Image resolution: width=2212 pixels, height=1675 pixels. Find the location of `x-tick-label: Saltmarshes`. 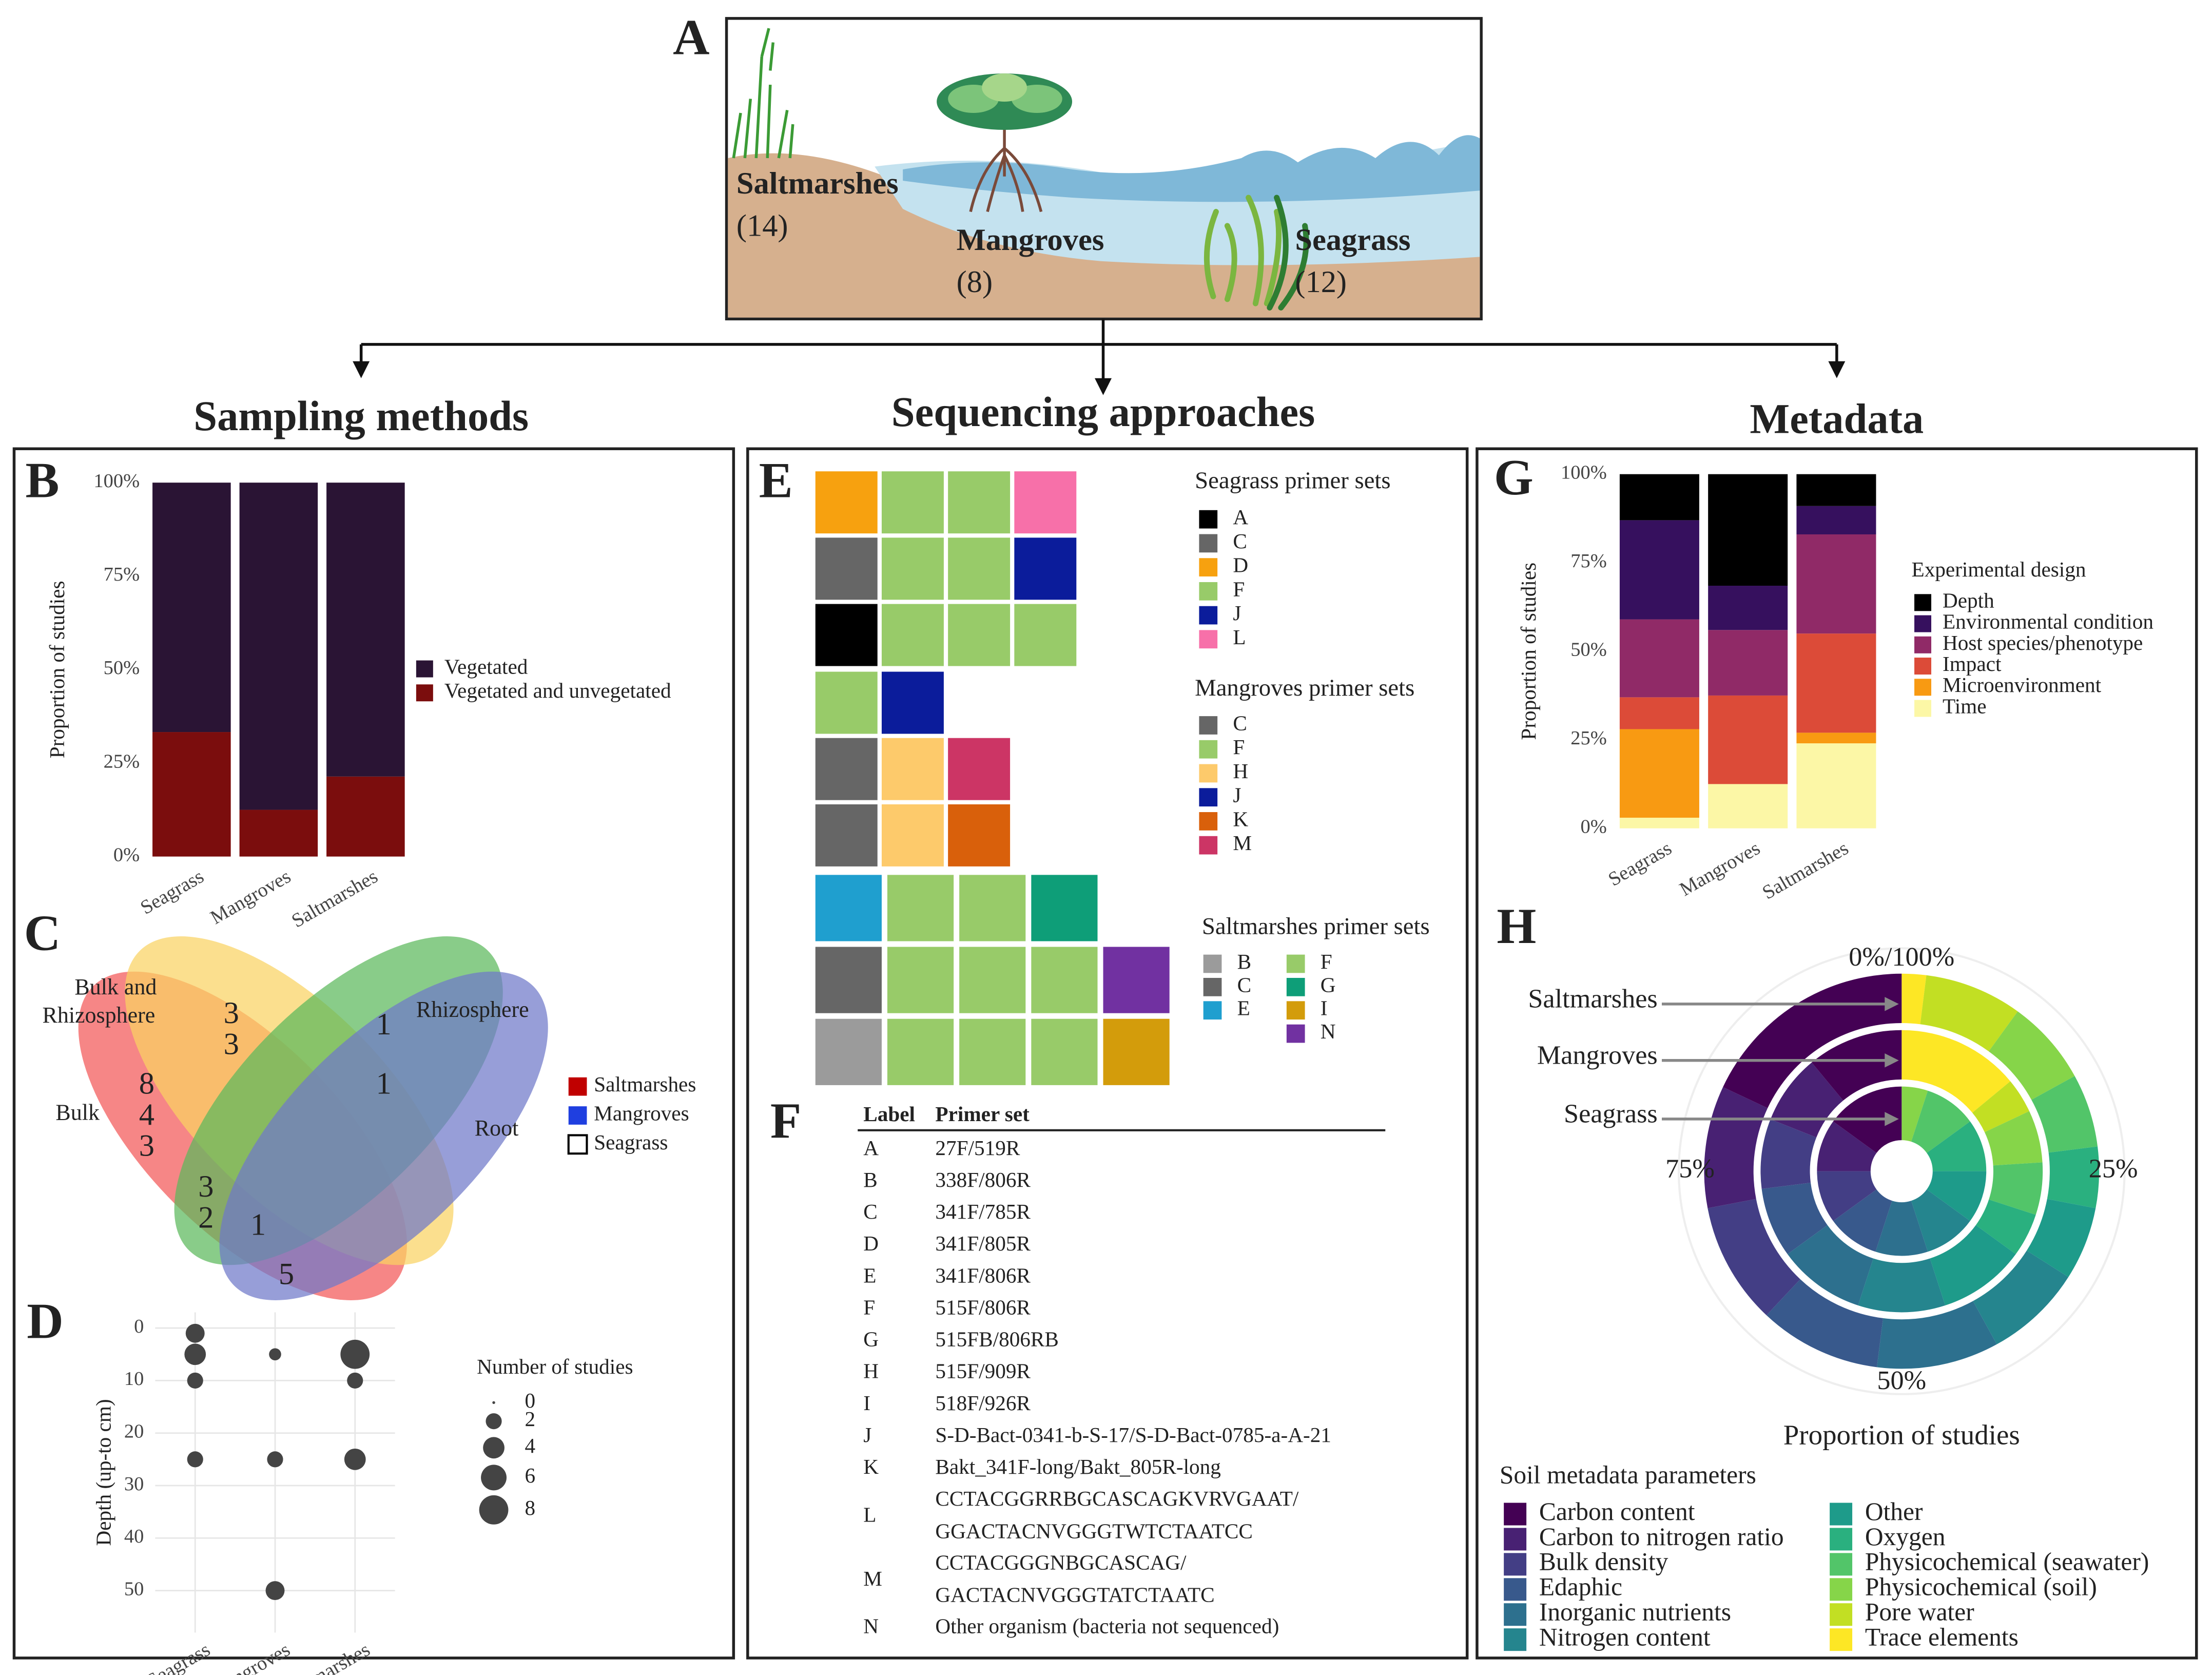

x-tick-label: Saltmarshes is located at coordinates (334, 898).